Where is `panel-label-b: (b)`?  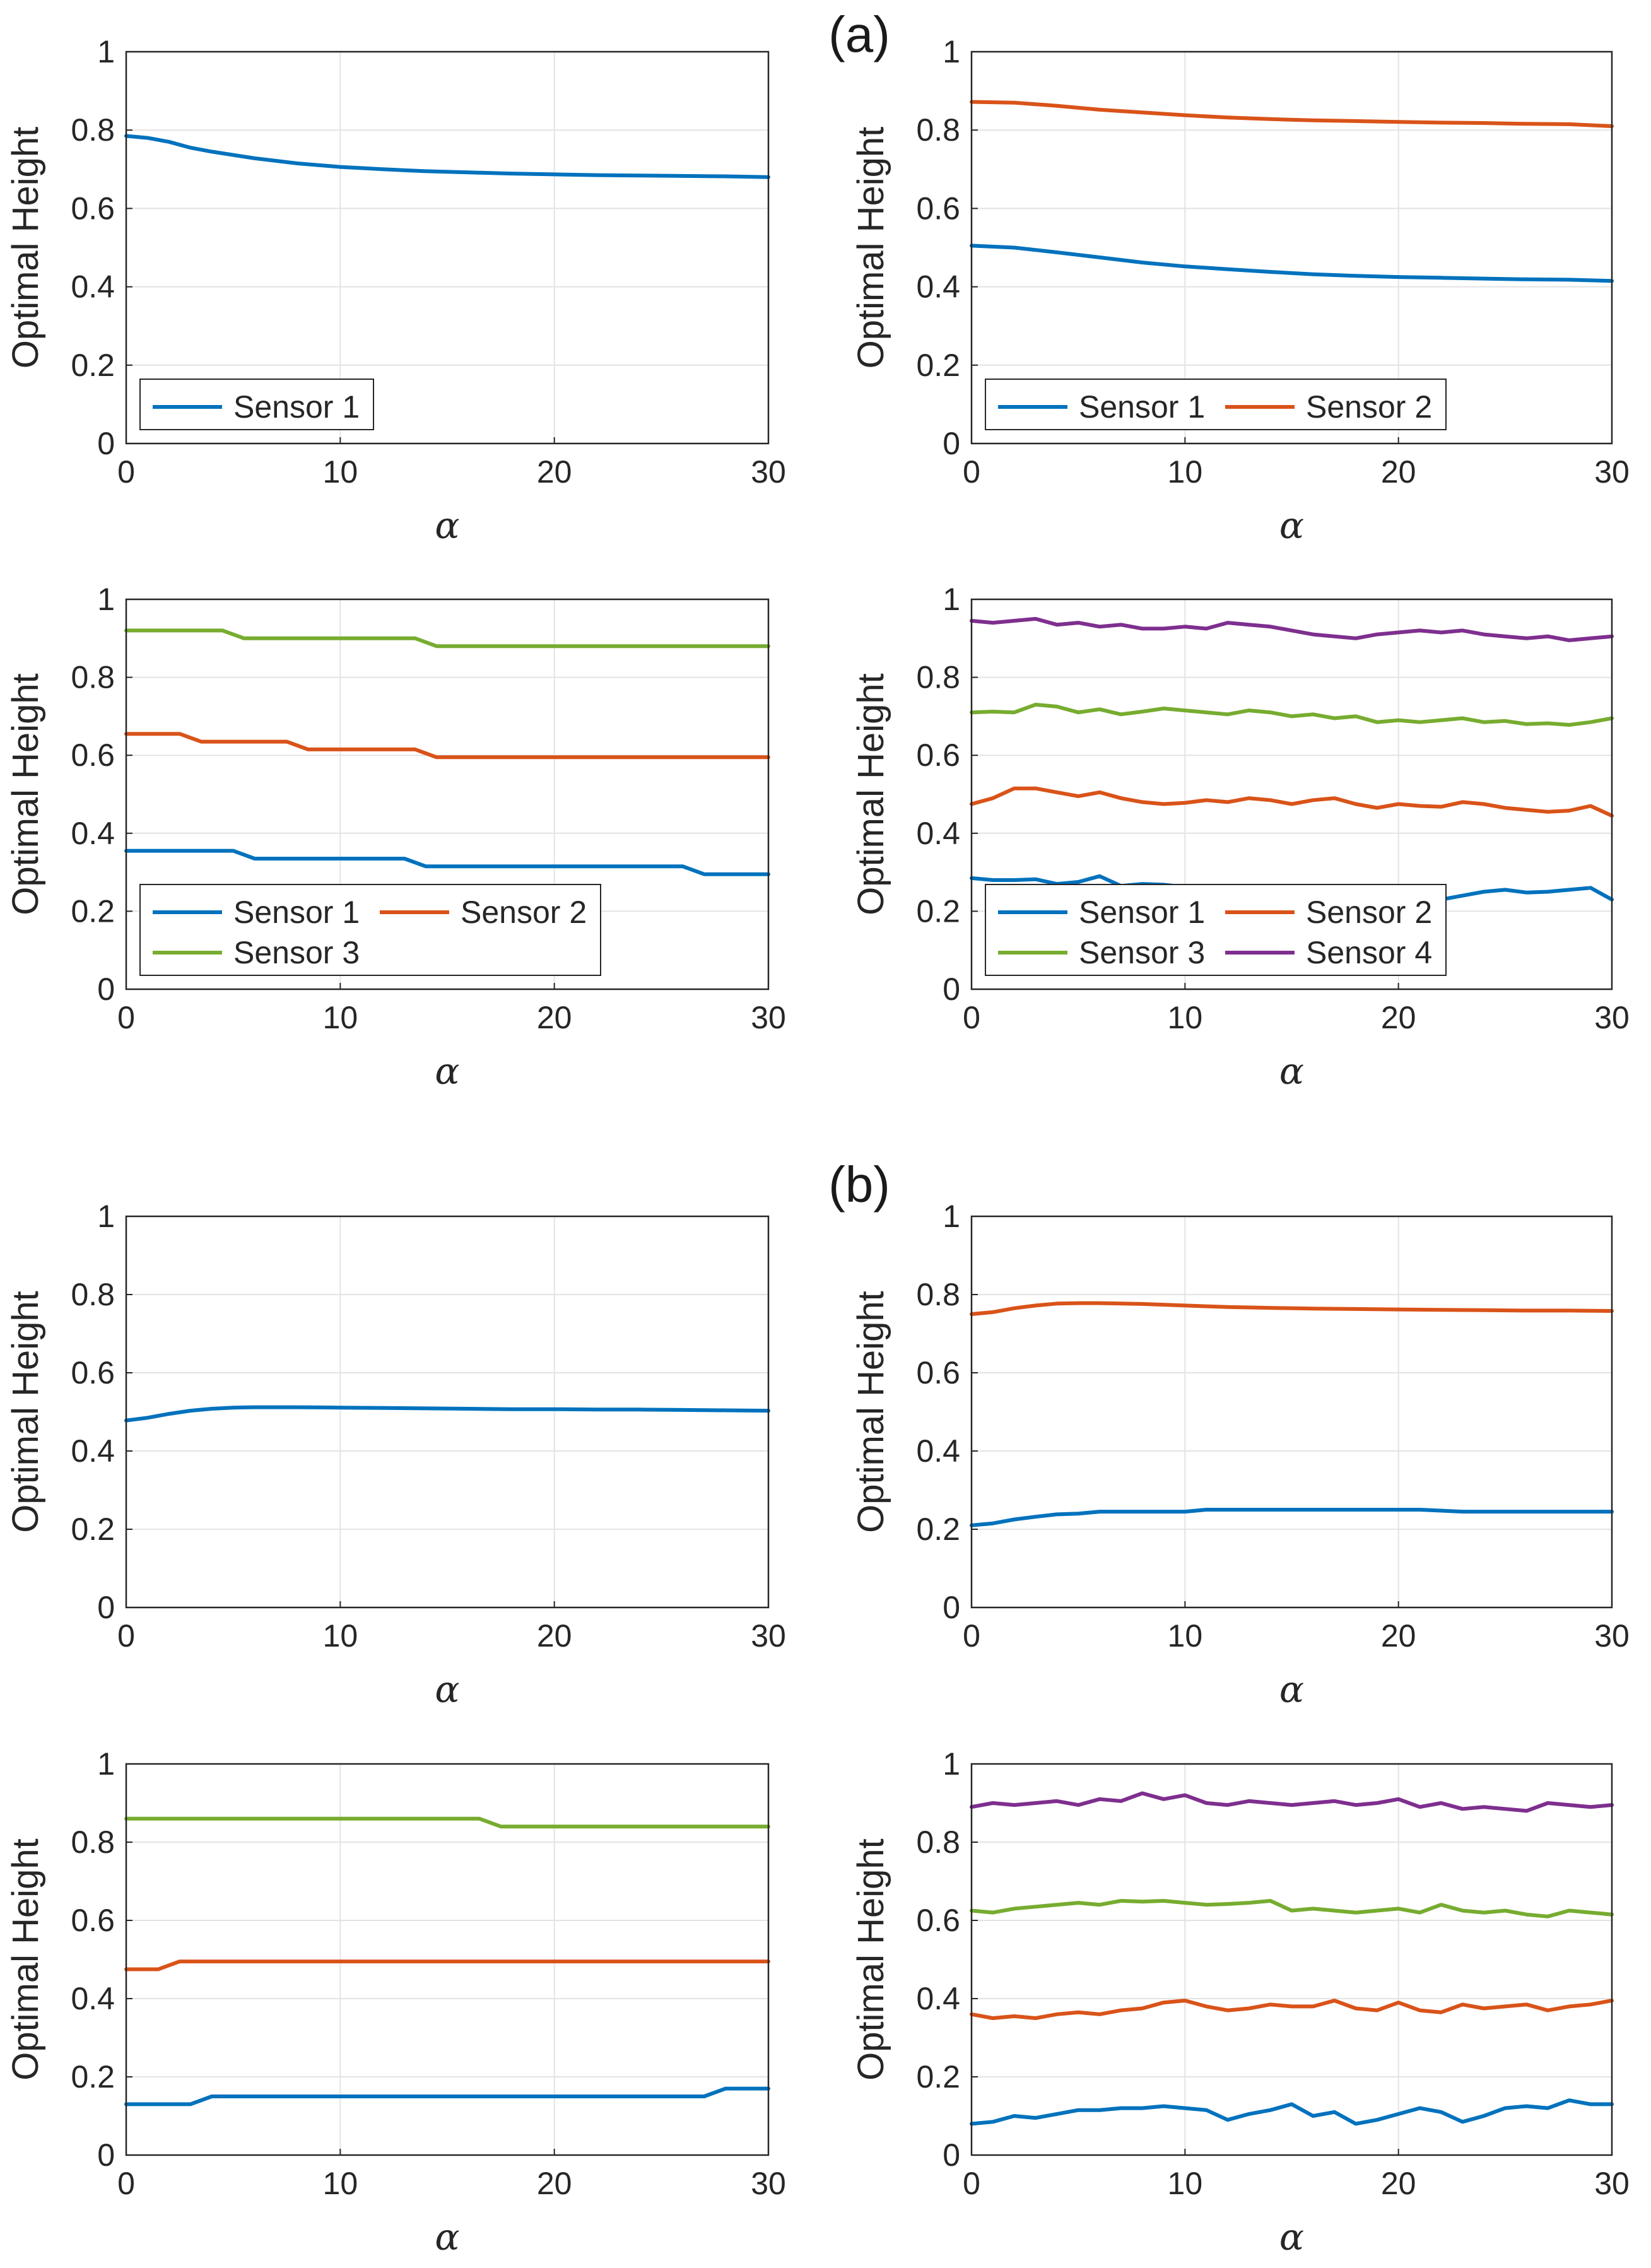 panel-label-b: (b) is located at coordinates (859, 1184).